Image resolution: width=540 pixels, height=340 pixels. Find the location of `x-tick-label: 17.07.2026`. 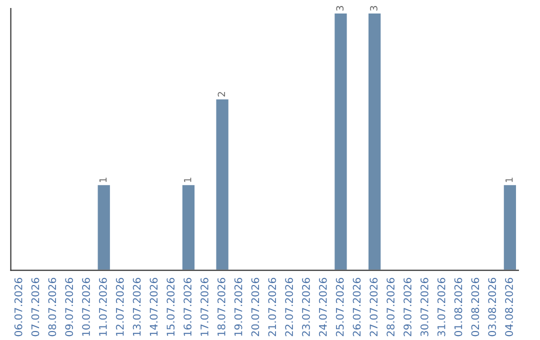

x-tick-label: 17.07.2026 is located at coordinates (204, 307).